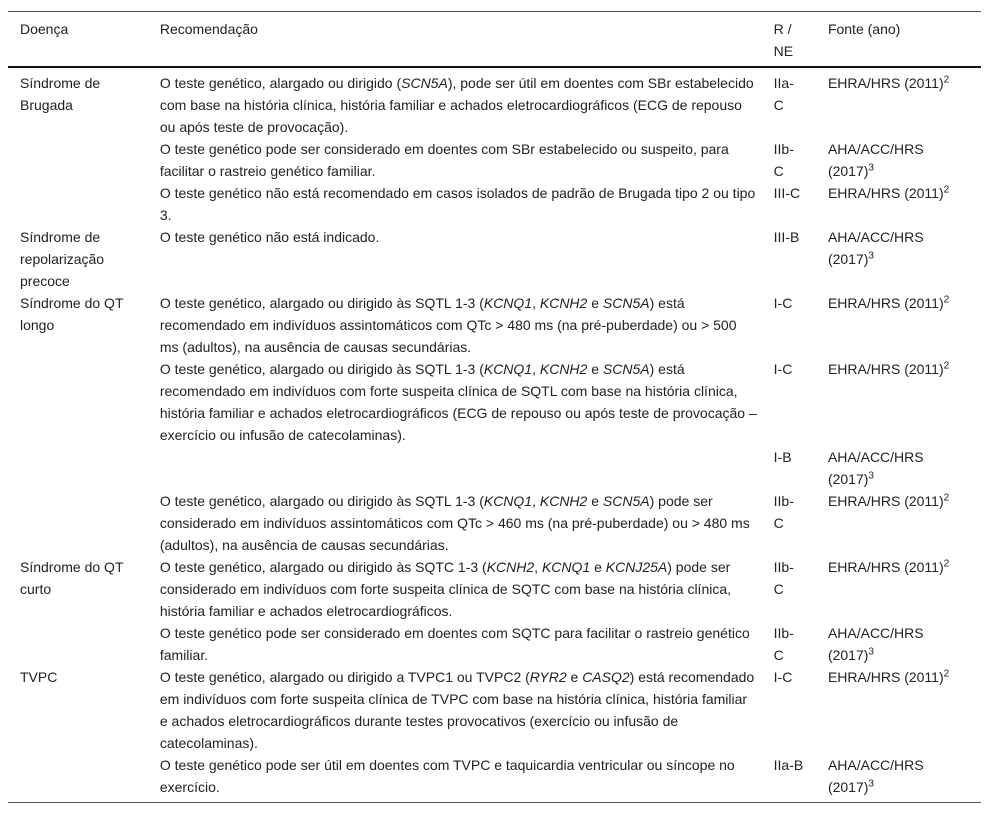 The image size is (992, 821). I want to click on header-source: Fonte (ano), so click(864, 29).